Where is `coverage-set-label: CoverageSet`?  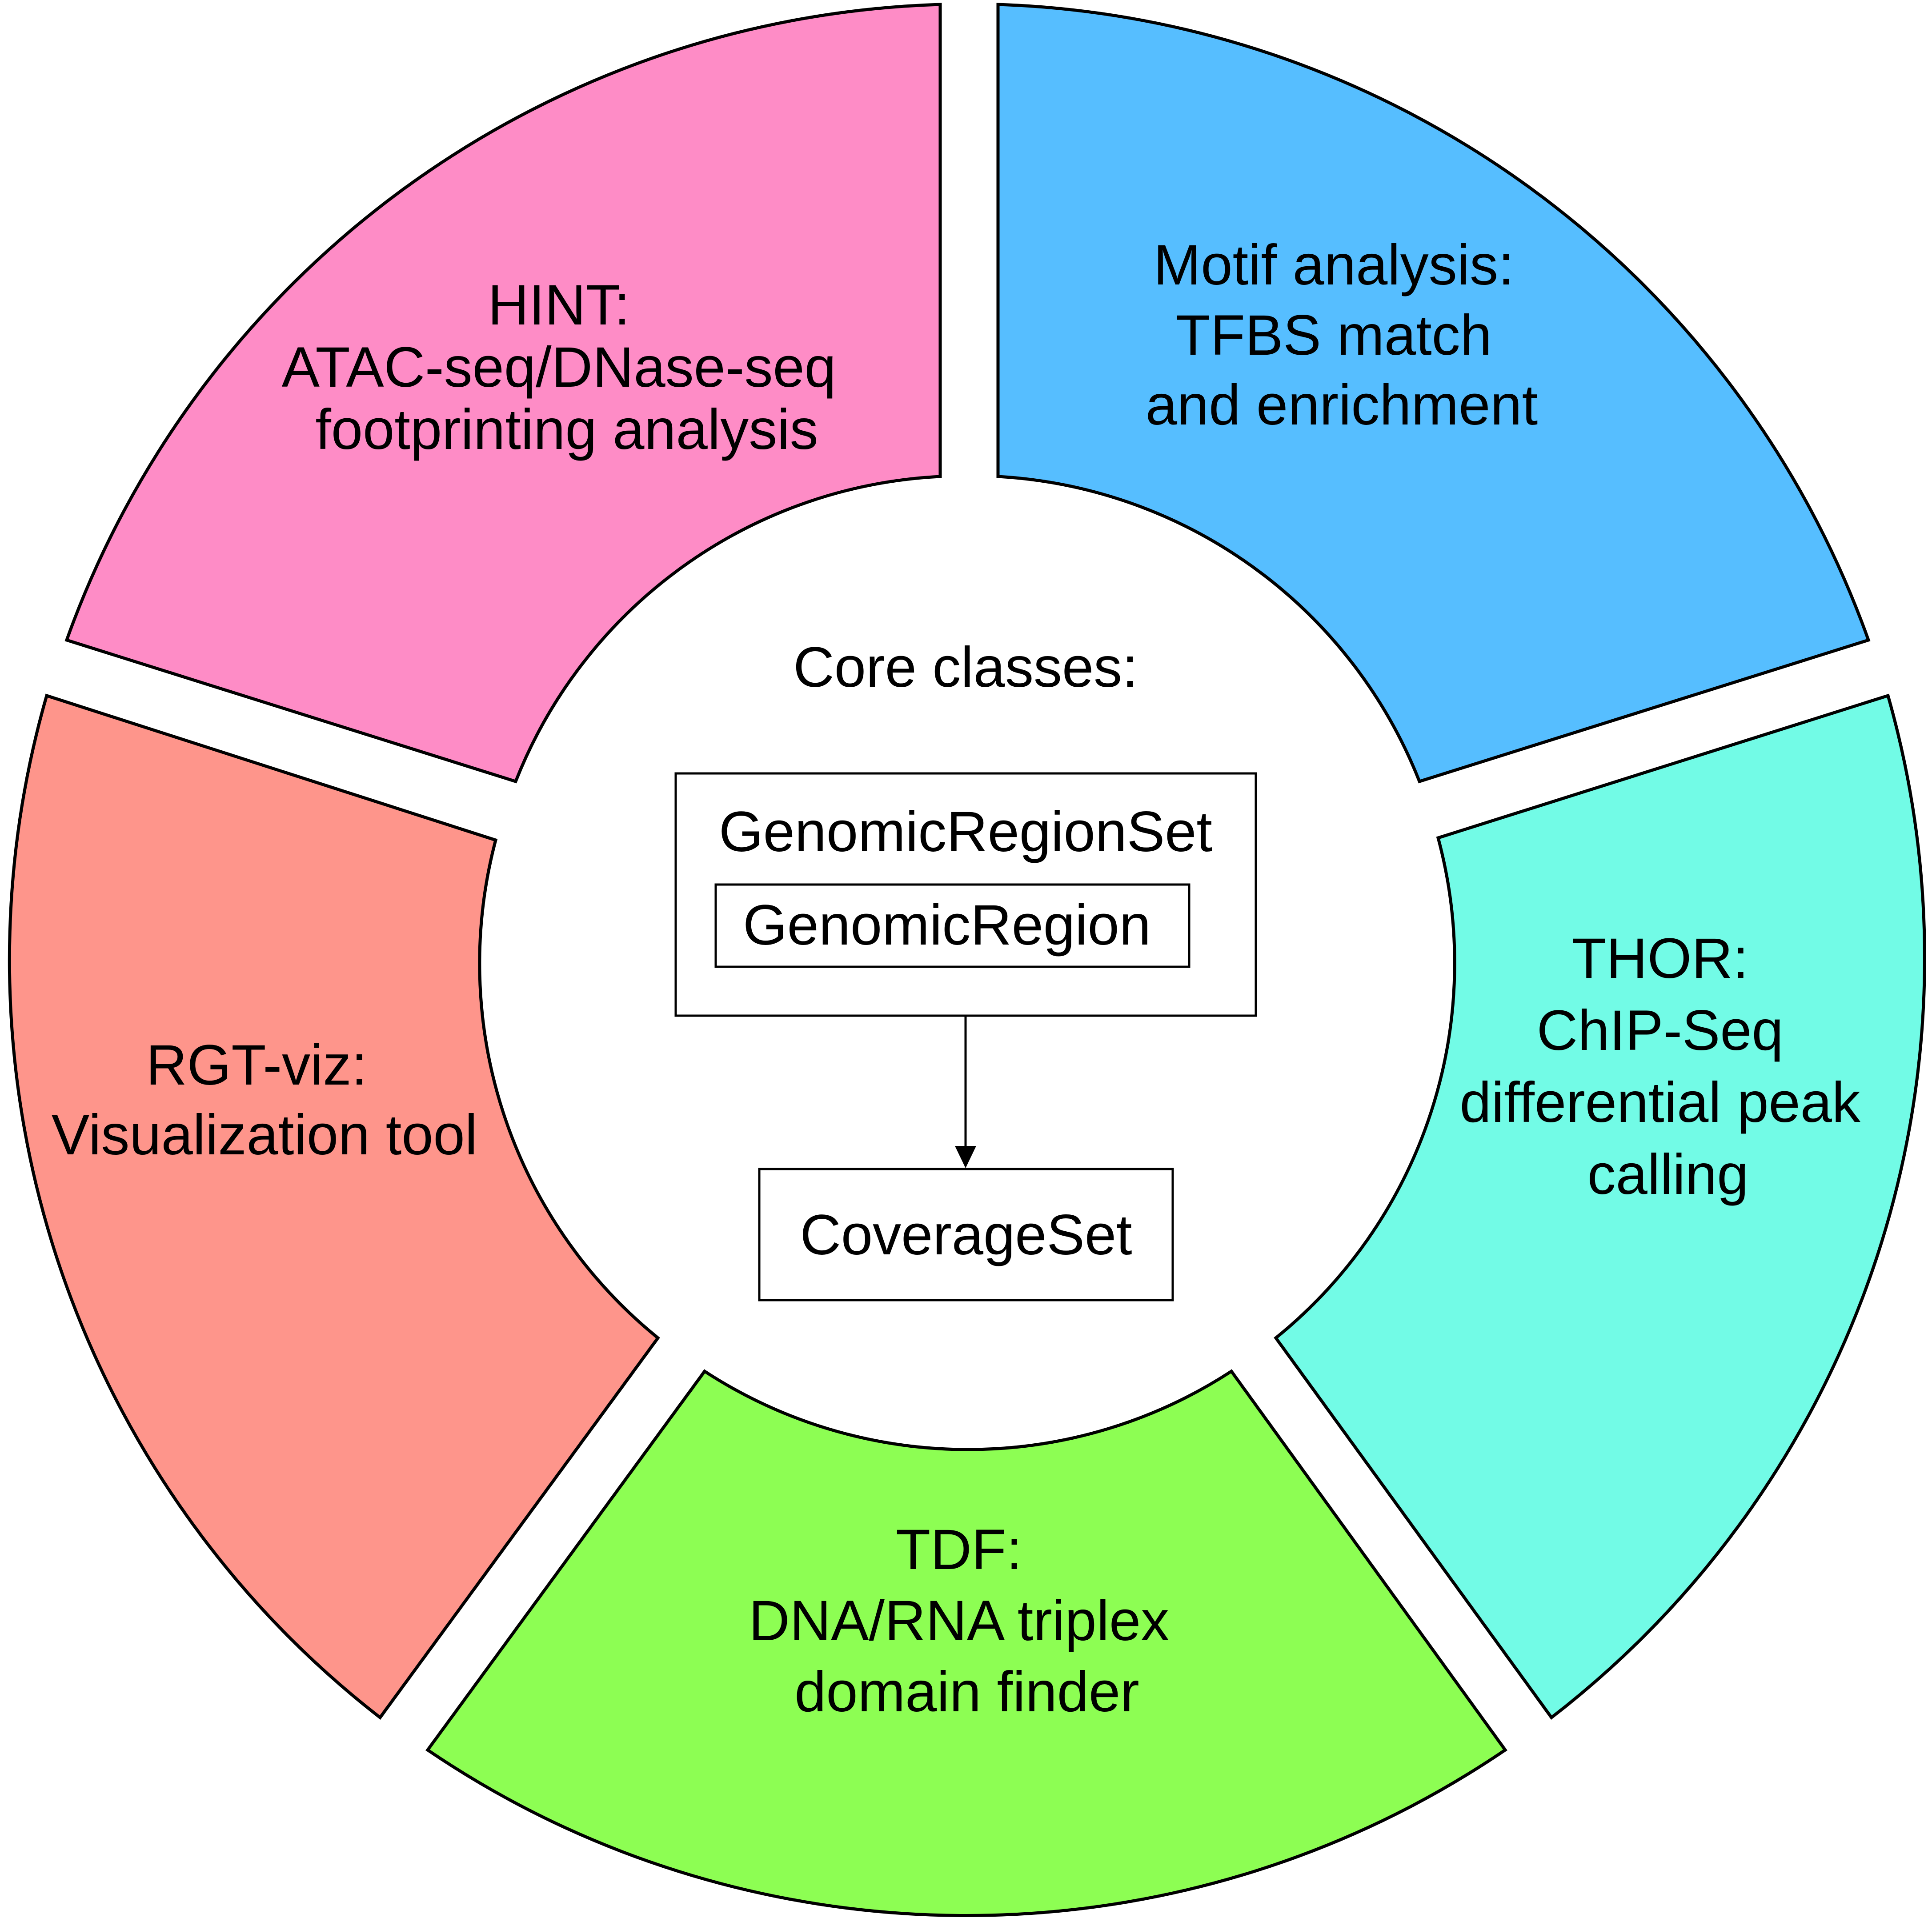
coverage-set-label: CoverageSet is located at coordinates (966, 1235).